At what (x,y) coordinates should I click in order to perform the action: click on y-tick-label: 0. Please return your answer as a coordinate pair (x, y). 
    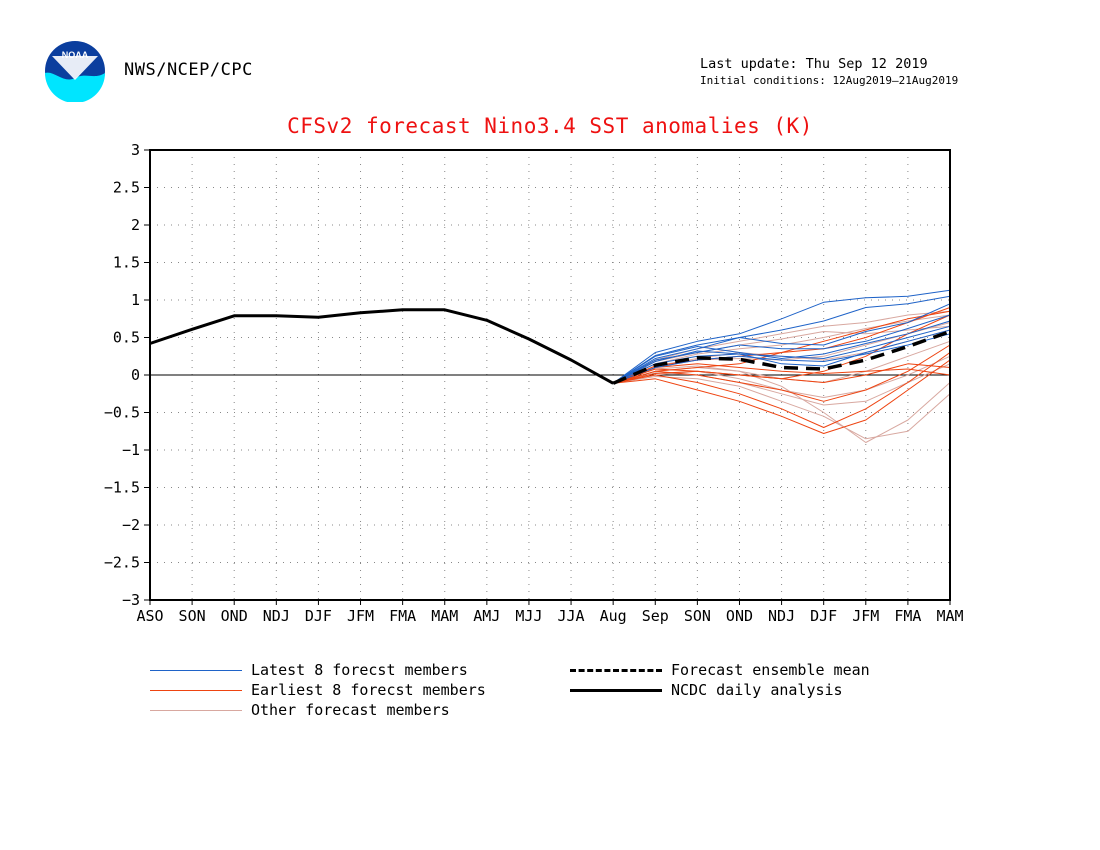
    Looking at the image, I should click on (135, 375).